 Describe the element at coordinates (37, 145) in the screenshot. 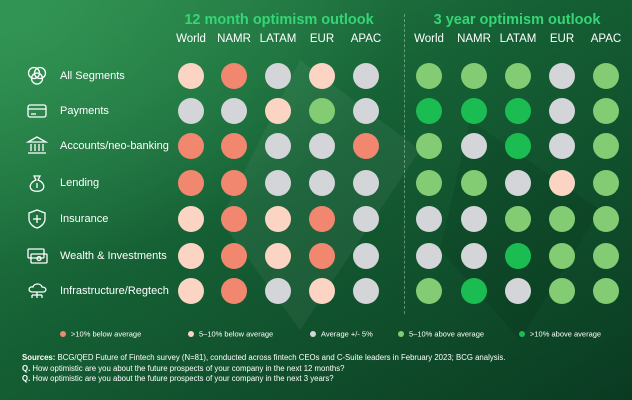

I see `bank-building-icon` at that location.